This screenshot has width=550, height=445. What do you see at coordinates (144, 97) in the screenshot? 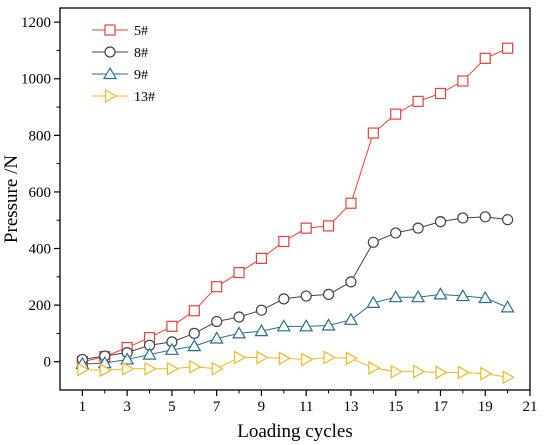
I see `legend-label: 13#` at bounding box center [144, 97].